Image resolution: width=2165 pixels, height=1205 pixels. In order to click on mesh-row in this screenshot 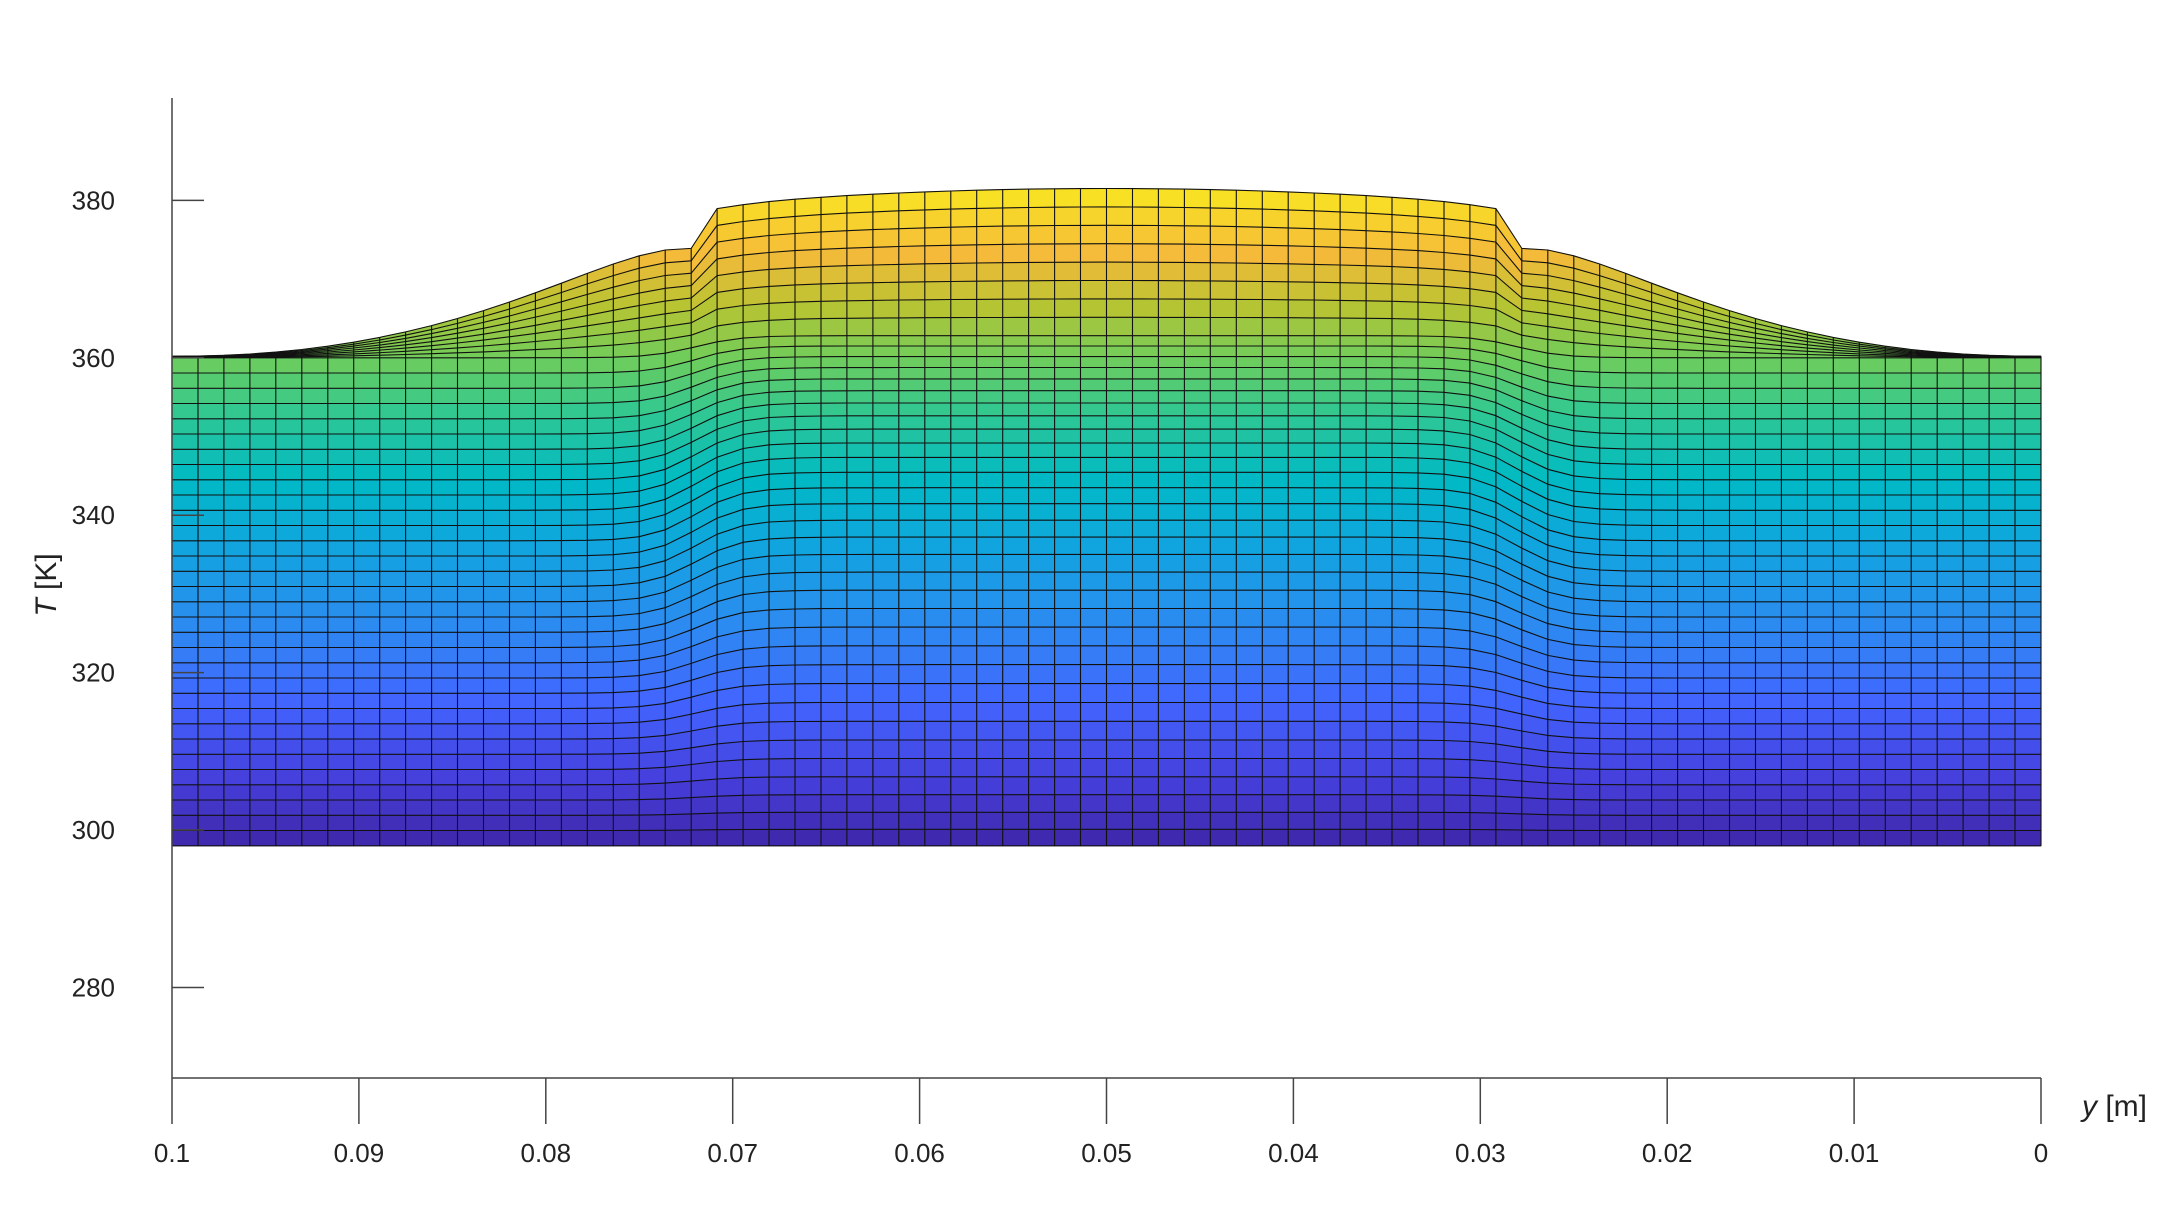, I will do `click(1106, 721)`.